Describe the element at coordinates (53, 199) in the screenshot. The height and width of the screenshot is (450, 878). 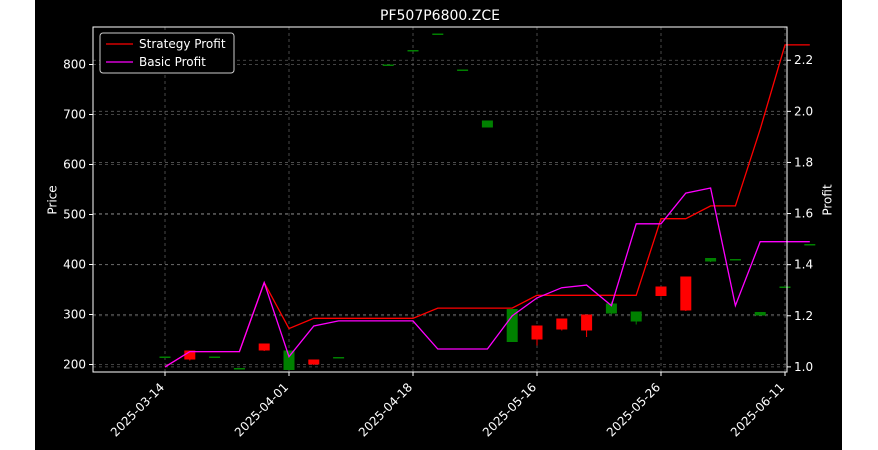
I see `y-axis-left-label: Price` at that location.